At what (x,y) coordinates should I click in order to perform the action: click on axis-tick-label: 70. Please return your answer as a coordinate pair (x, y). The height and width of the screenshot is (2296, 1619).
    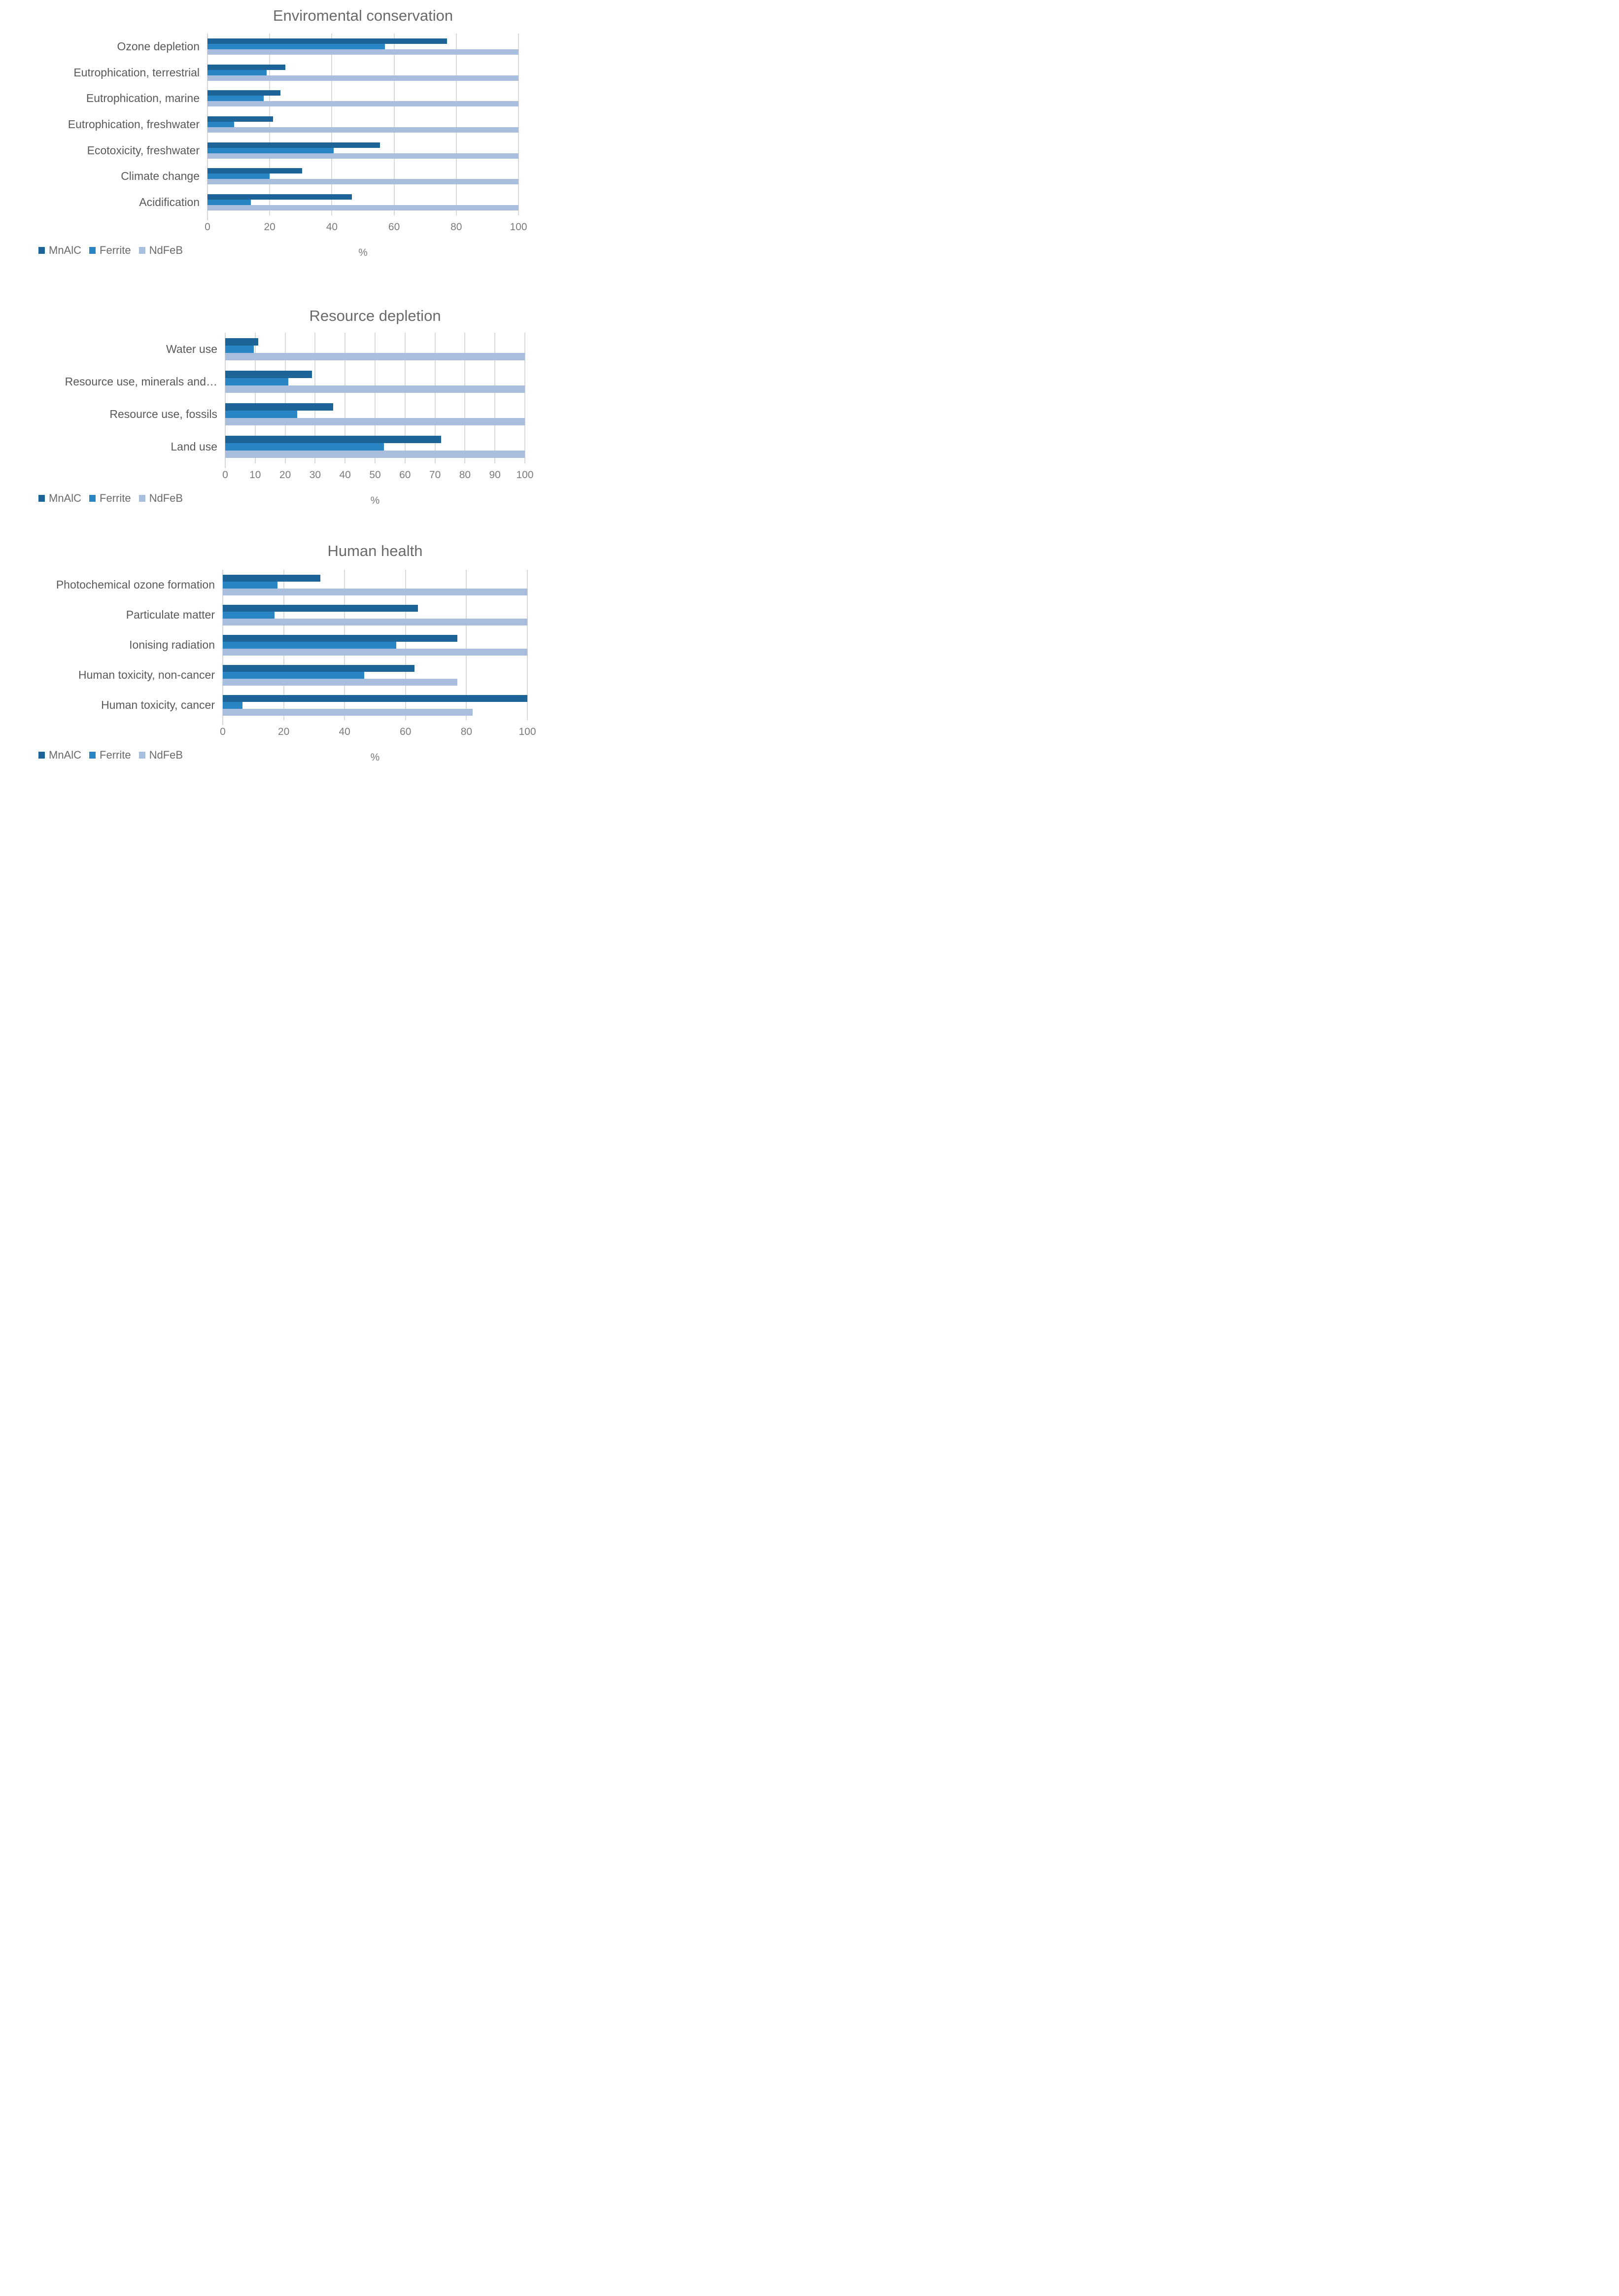
    Looking at the image, I should click on (435, 475).